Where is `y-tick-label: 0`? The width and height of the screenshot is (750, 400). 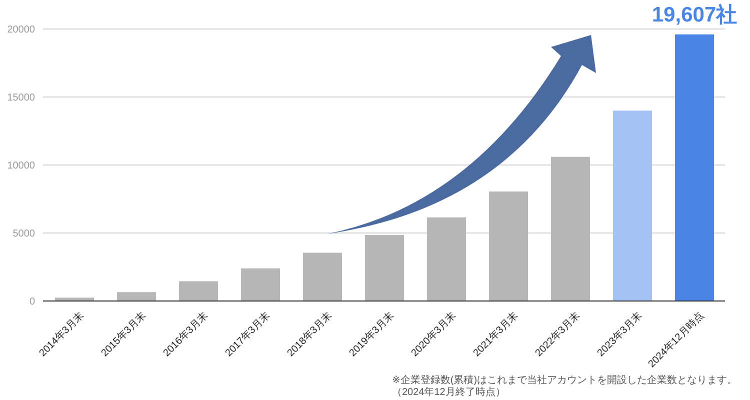 y-tick-label: 0 is located at coordinates (32, 302).